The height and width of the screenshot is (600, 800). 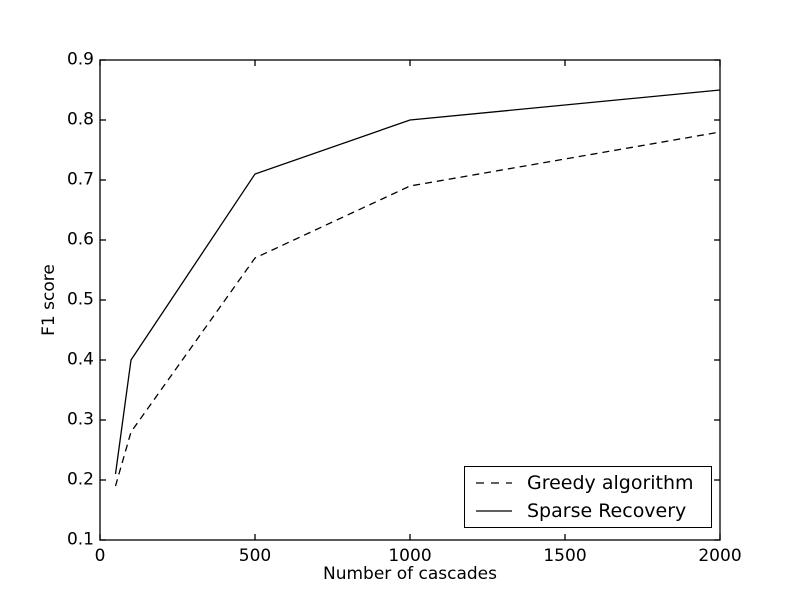 What do you see at coordinates (494, 483) in the screenshot?
I see `dashed-line-sample-icon` at bounding box center [494, 483].